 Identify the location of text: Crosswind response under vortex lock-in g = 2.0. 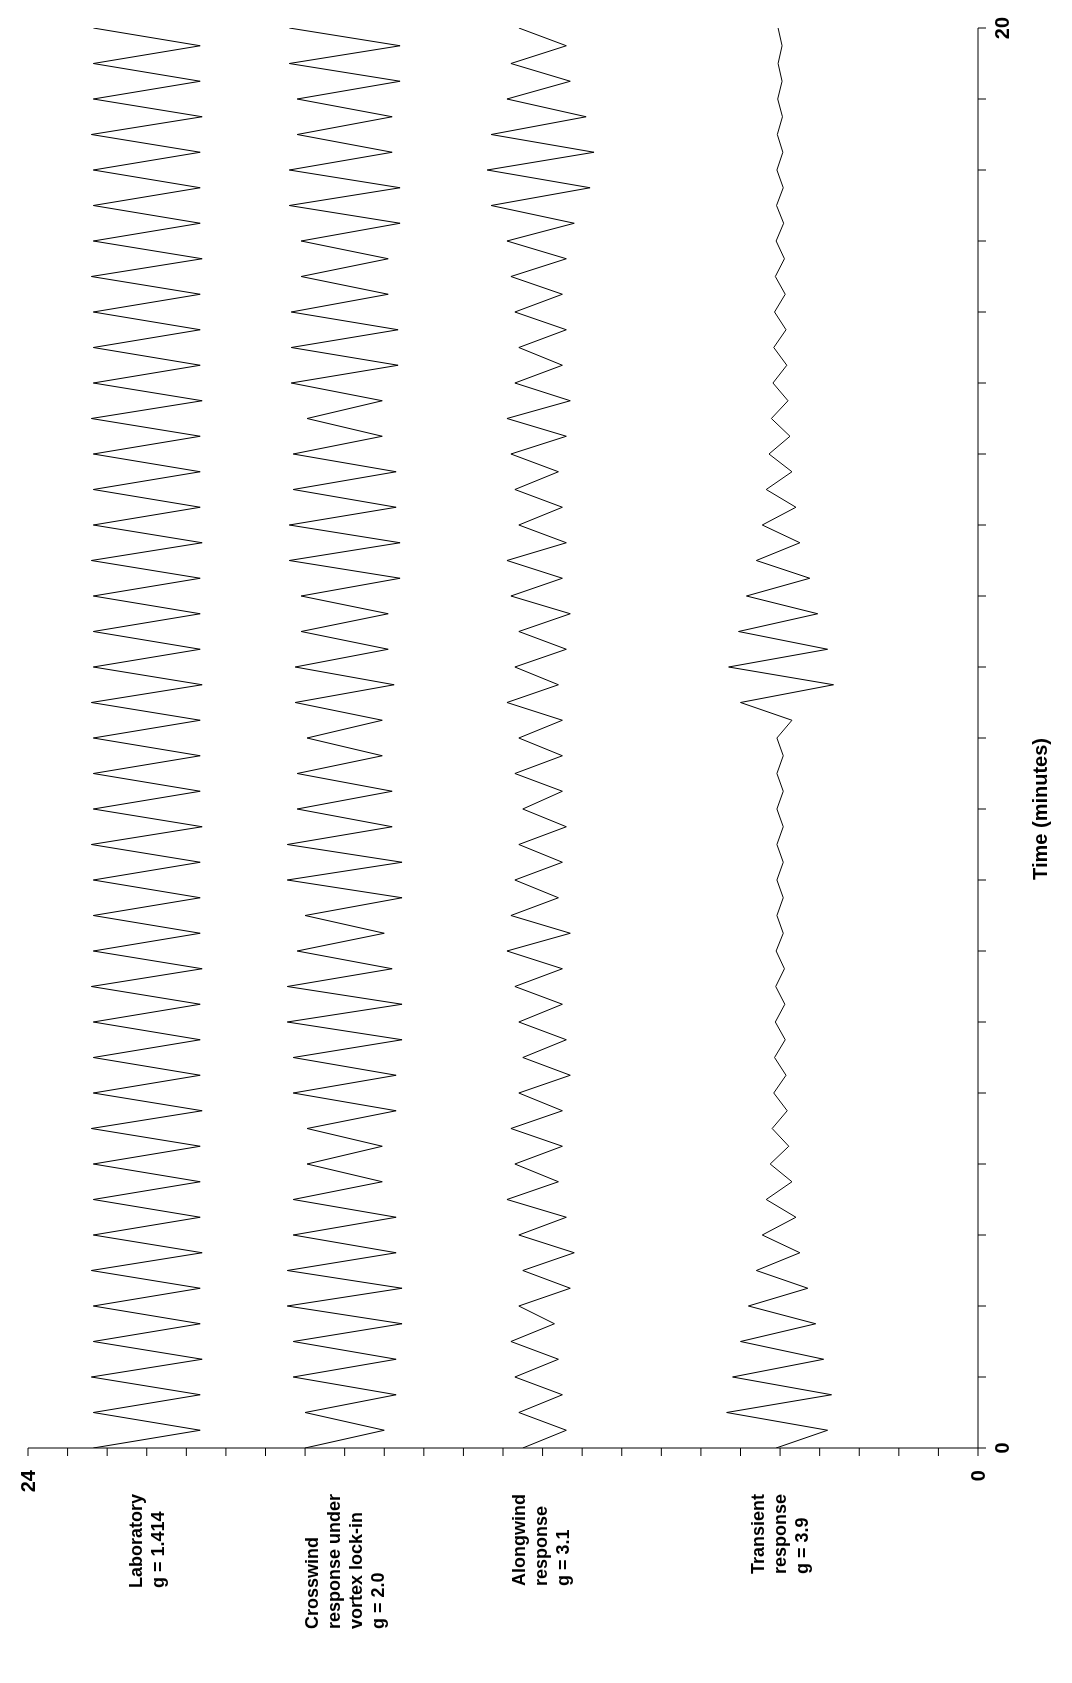
(344, 1562).